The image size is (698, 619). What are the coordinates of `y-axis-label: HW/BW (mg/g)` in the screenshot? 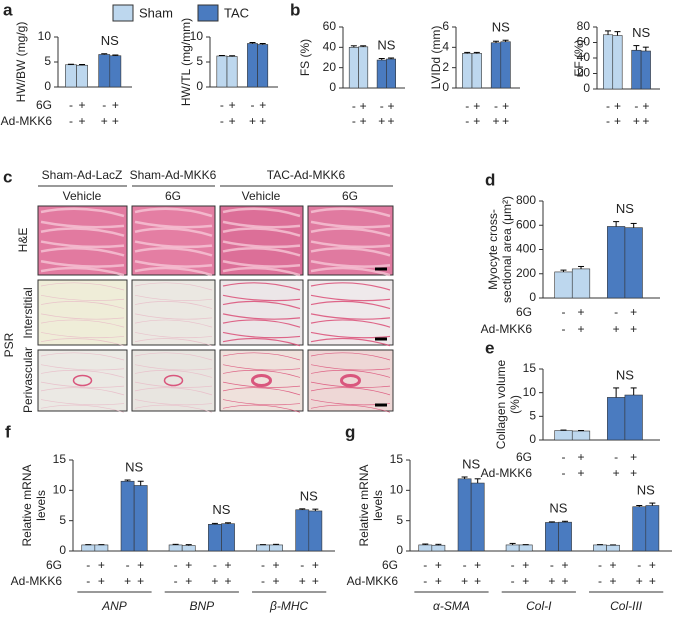 It's located at (21, 62).